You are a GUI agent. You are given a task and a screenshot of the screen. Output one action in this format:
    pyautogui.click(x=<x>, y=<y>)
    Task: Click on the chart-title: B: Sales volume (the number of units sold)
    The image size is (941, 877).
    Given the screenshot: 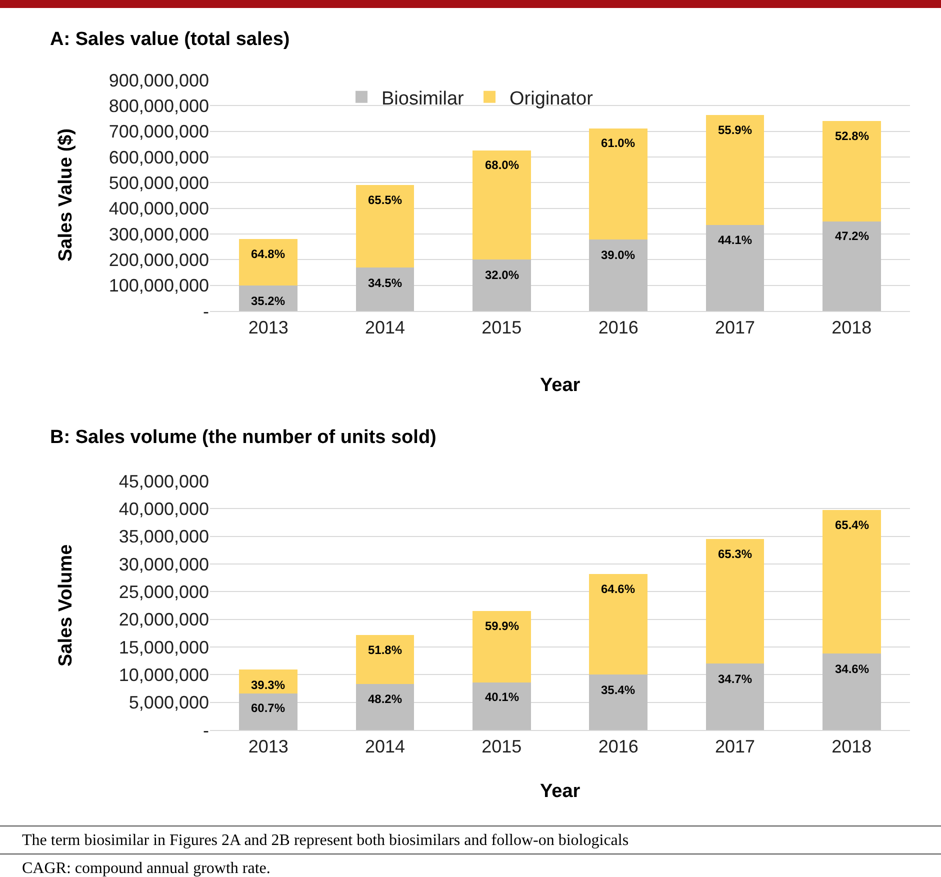 What is the action you would take?
    pyautogui.click(x=243, y=437)
    